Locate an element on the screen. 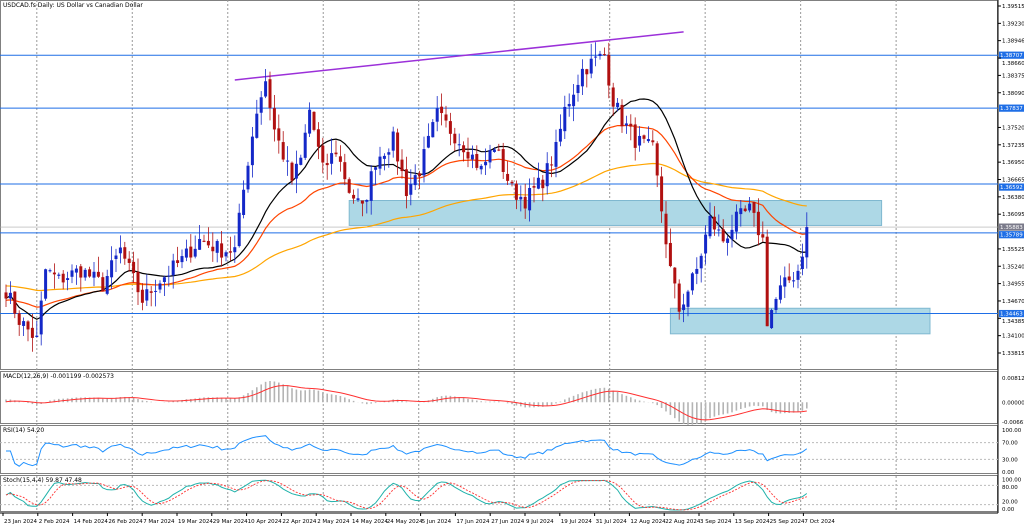  y-tick-label: 1.38946 is located at coordinates (1013, 42).